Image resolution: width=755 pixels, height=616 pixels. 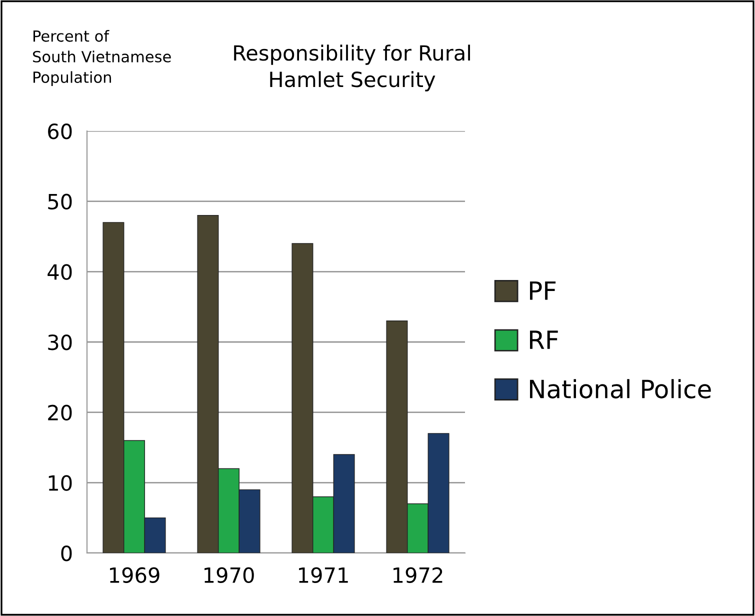 What do you see at coordinates (60, 483) in the screenshot?
I see `y-tick-label: 10` at bounding box center [60, 483].